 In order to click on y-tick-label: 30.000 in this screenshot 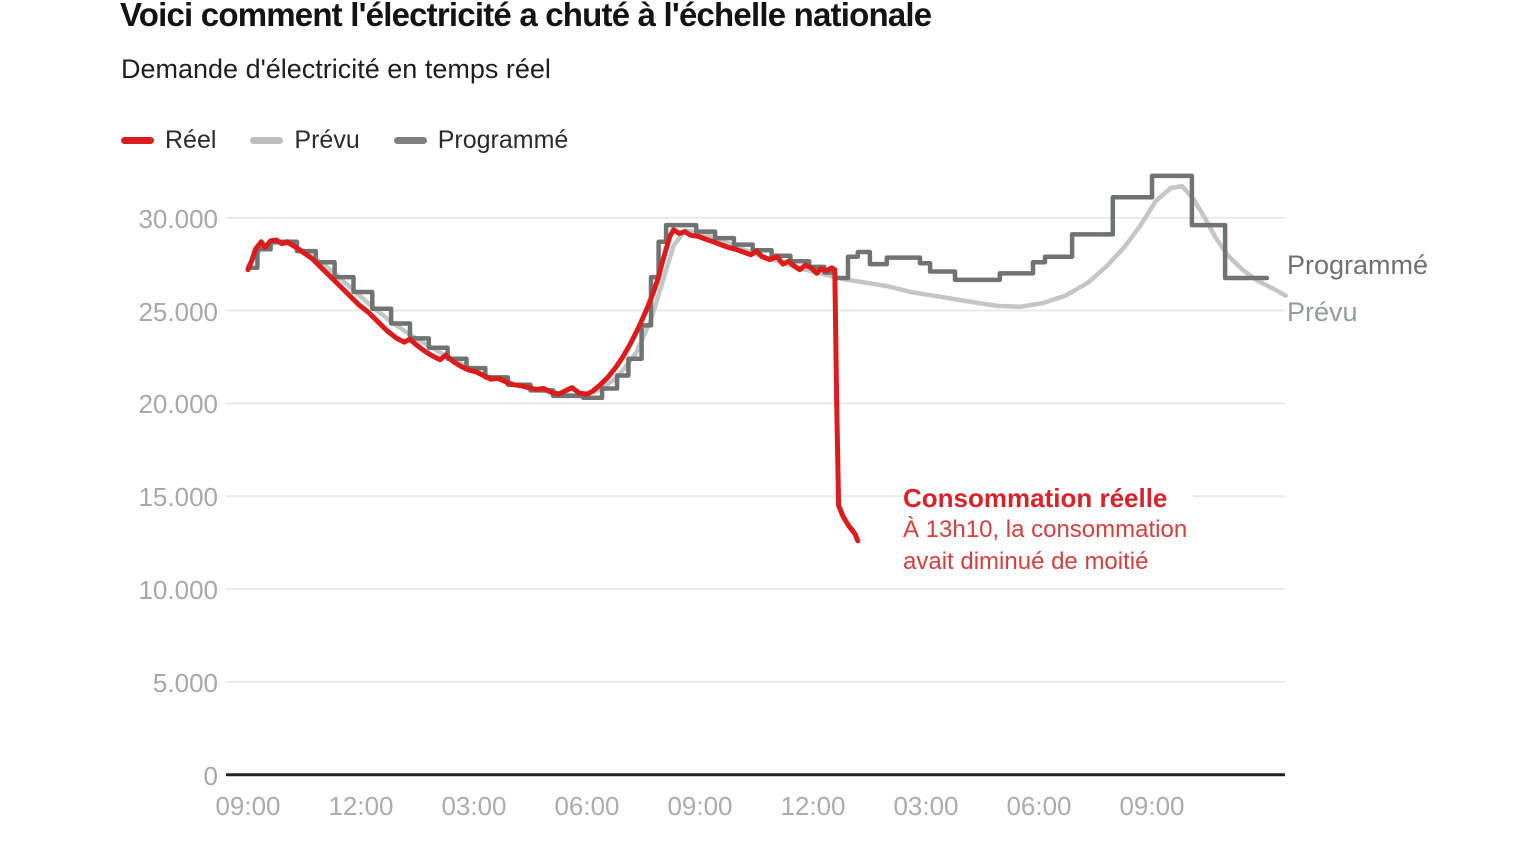, I will do `click(178, 218)`.